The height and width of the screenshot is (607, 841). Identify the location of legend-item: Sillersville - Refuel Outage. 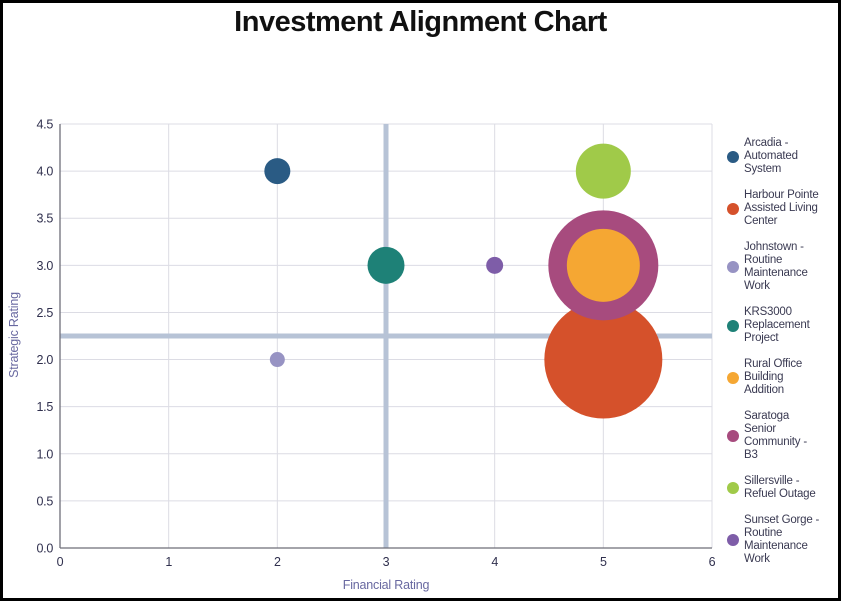
(783, 488).